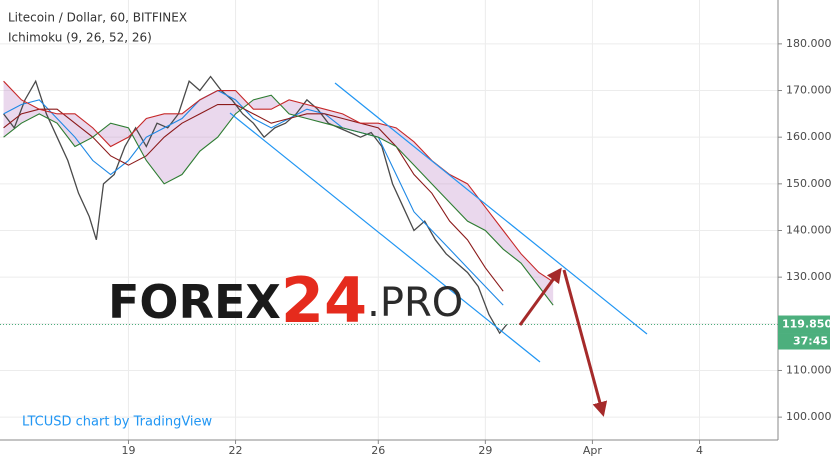 This screenshot has height=463, width=833. What do you see at coordinates (810, 341) in the screenshot?
I see `countdown: 37:45` at bounding box center [810, 341].